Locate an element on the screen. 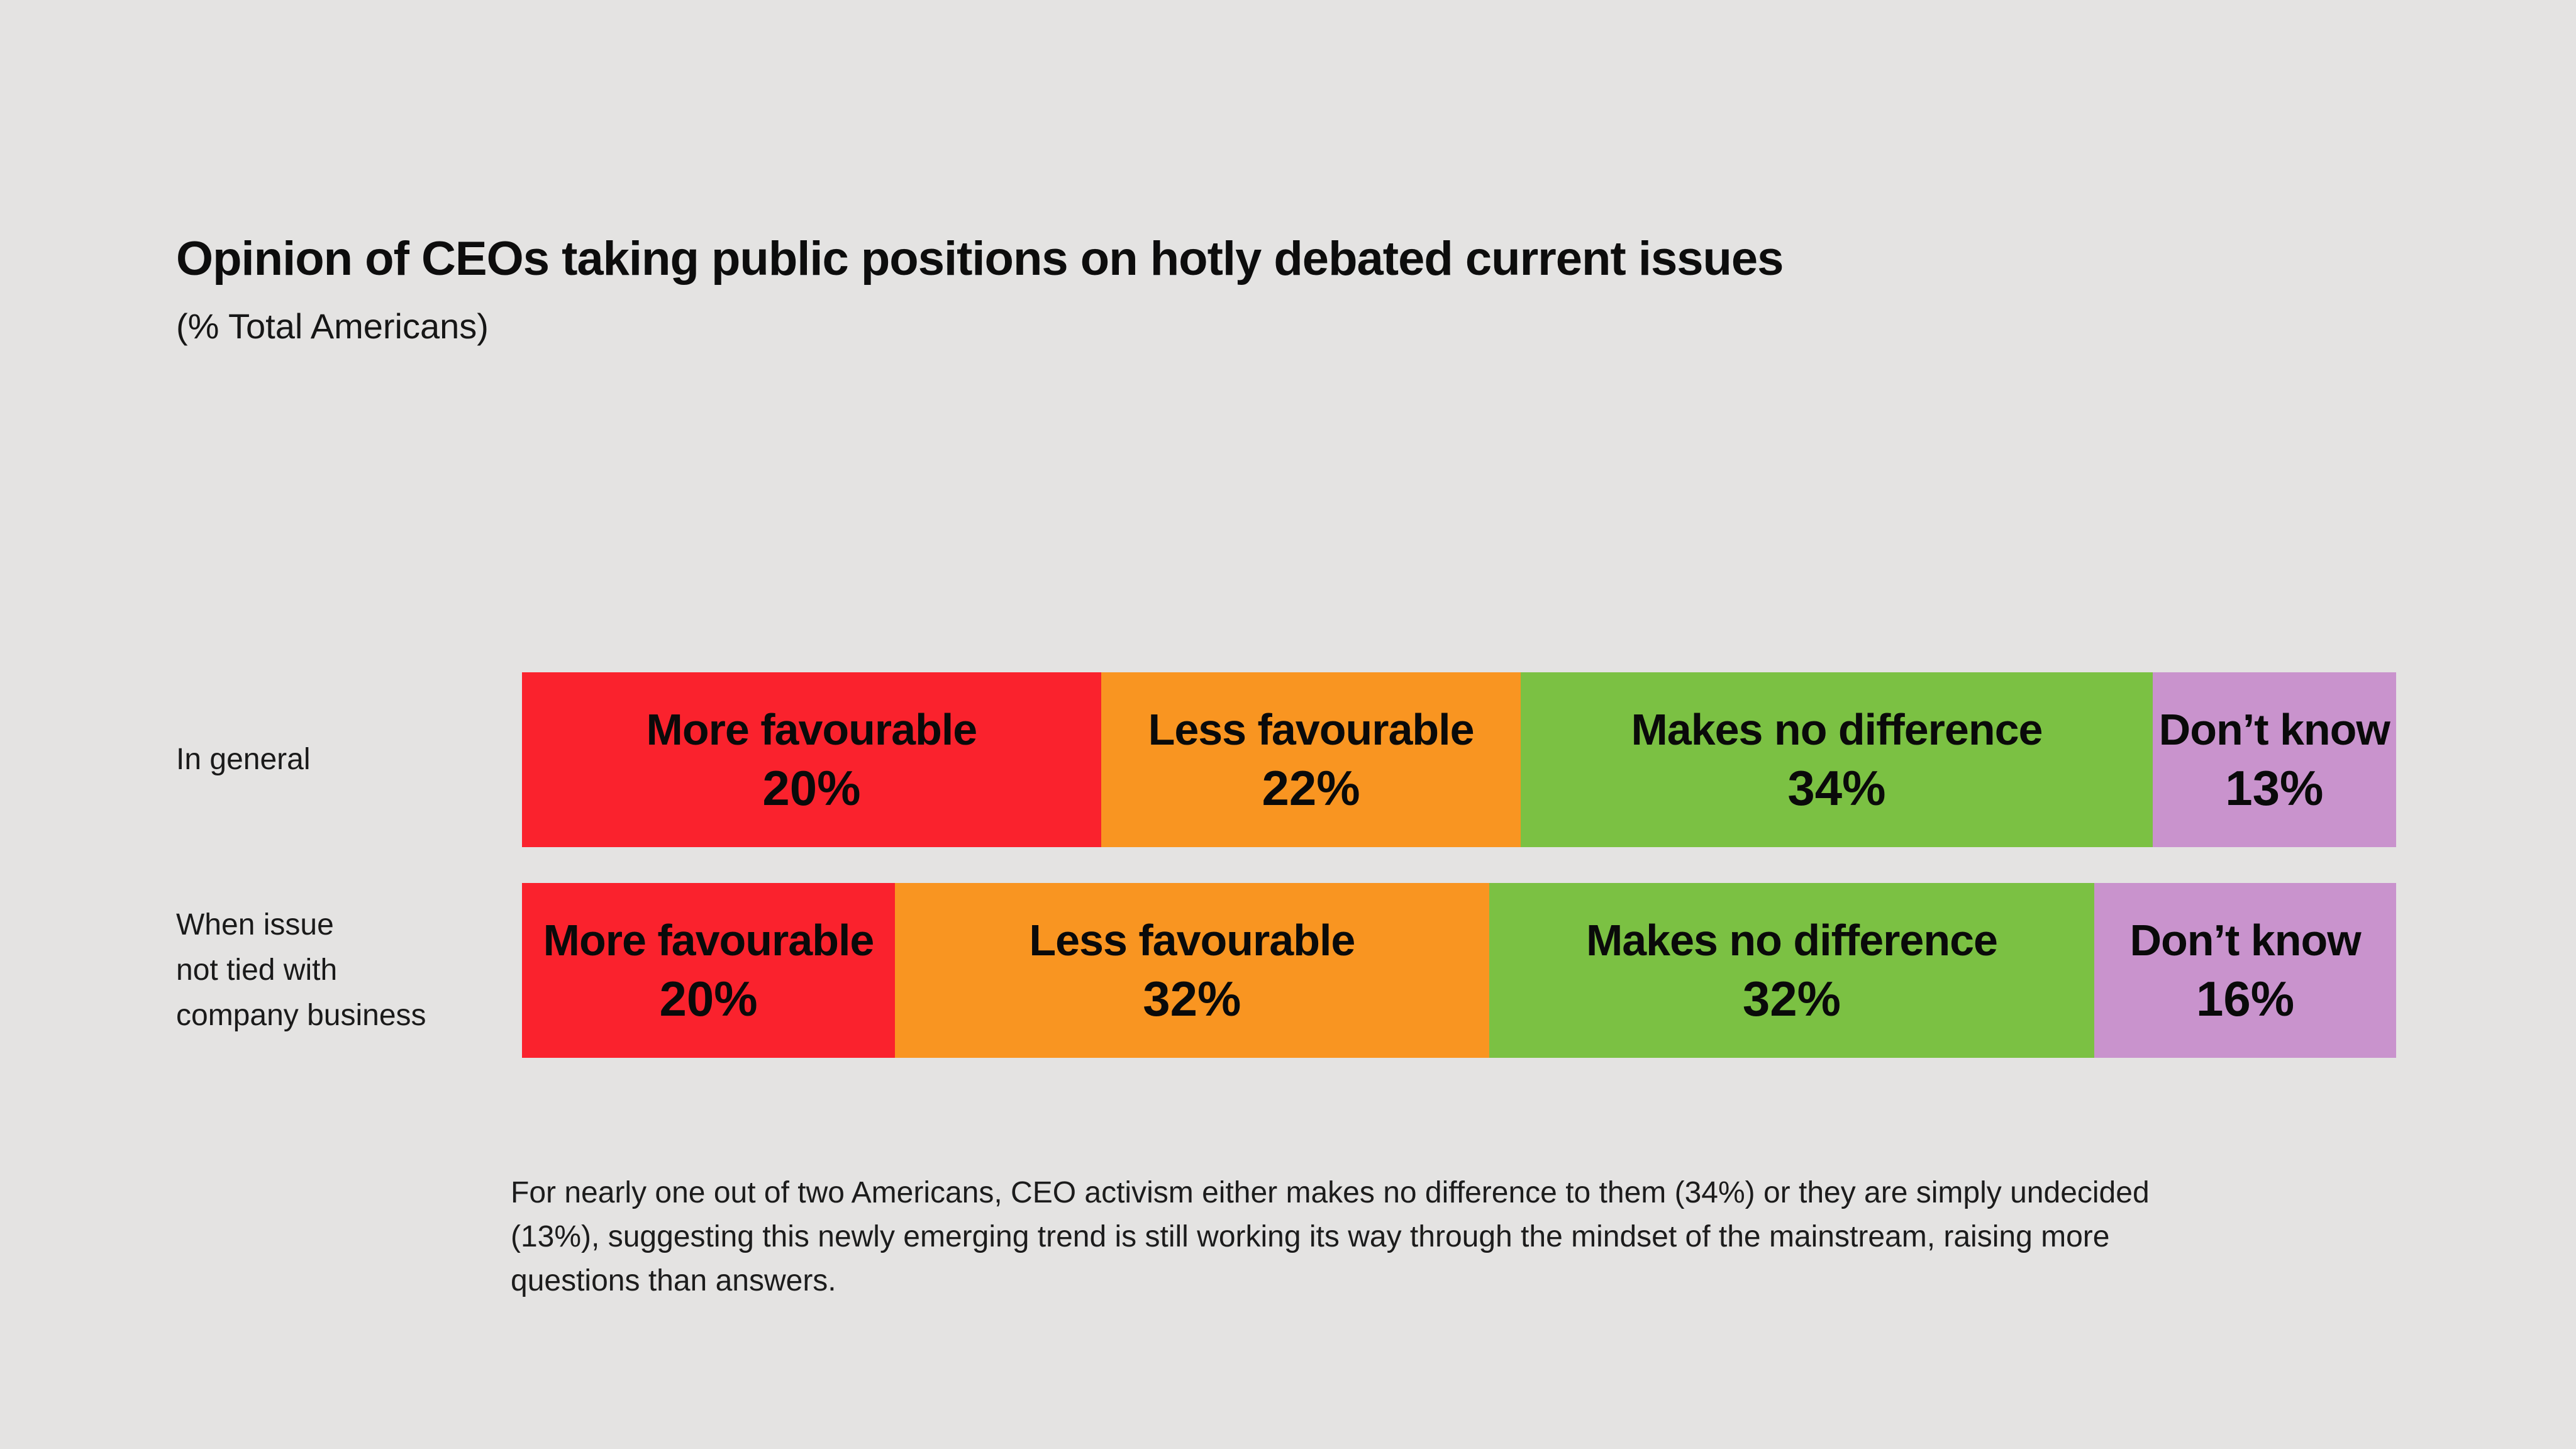 This screenshot has width=2576, height=1449. footnote-line: questions than answers. is located at coordinates (673, 1280).